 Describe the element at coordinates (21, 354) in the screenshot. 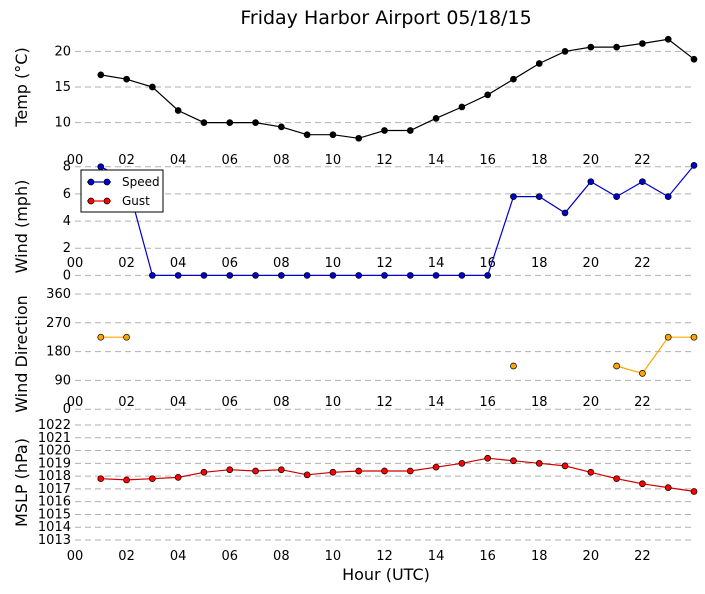

I see `y-axis-label: Wind Direction` at that location.